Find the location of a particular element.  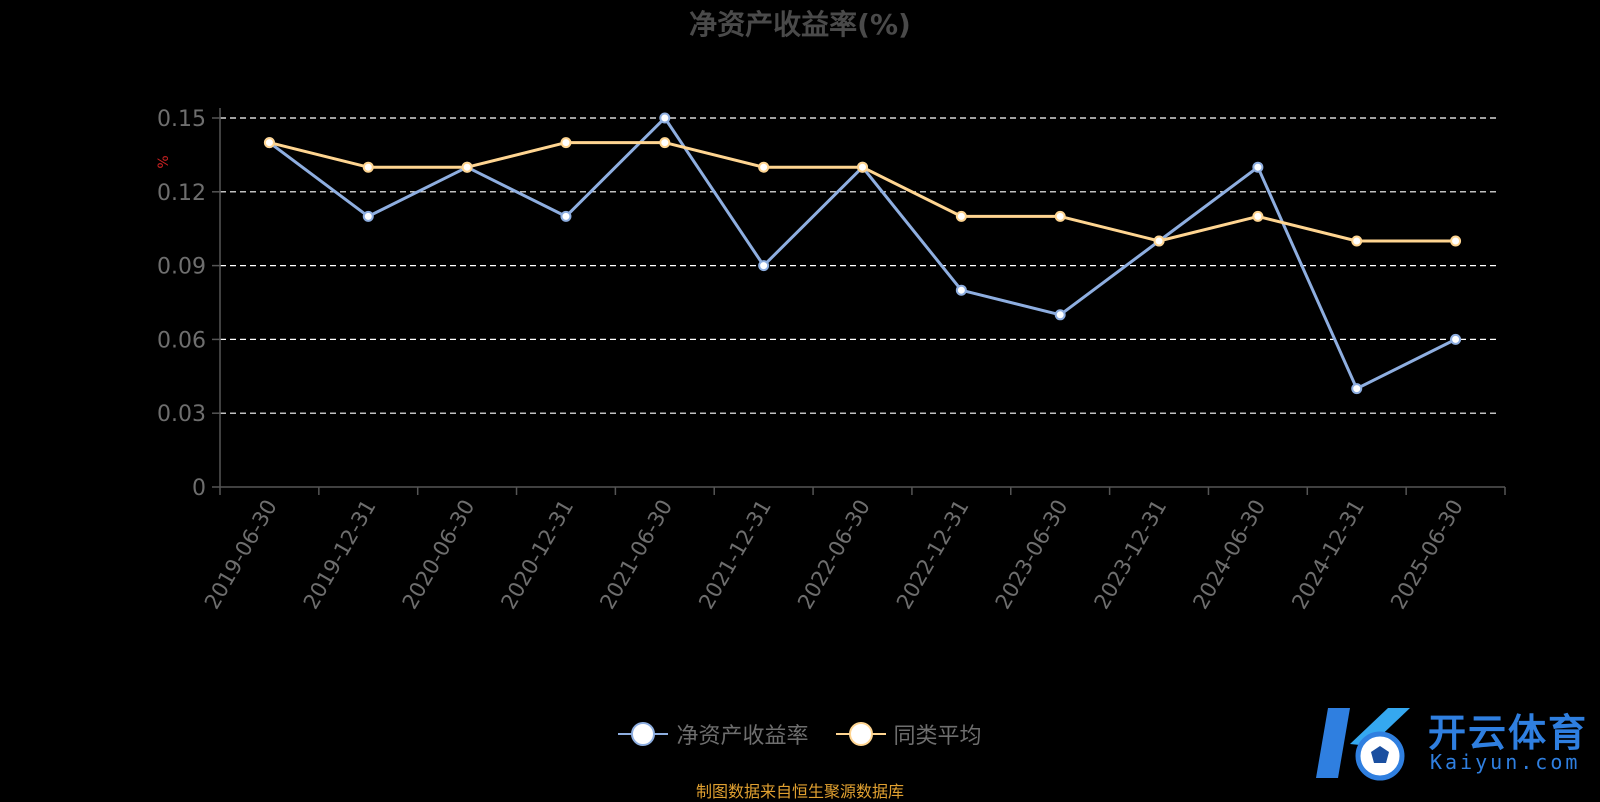

watermark-logo: 开云体育 Kaiyun.com is located at coordinates (1450, 745).